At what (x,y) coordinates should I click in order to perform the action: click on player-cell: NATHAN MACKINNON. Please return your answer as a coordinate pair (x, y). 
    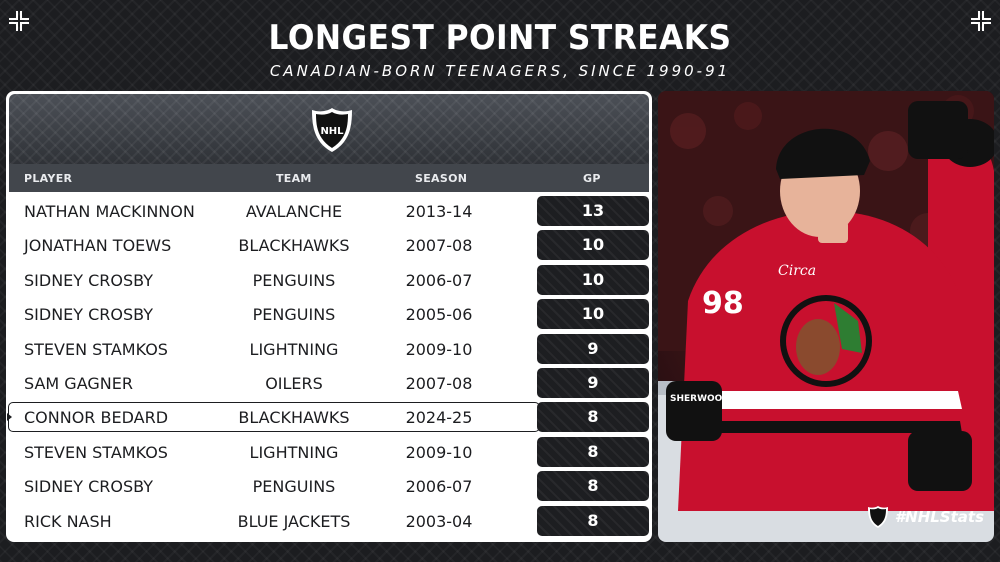
    Looking at the image, I should click on (109, 211).